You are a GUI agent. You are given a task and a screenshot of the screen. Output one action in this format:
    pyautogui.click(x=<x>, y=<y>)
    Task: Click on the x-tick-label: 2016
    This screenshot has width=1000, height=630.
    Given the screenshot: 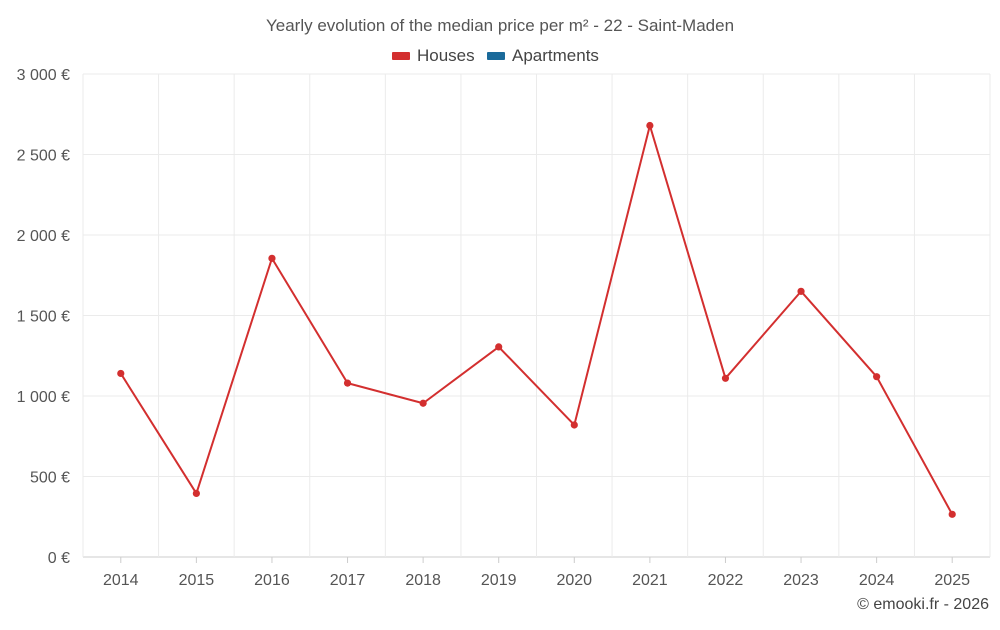 What is the action you would take?
    pyautogui.click(x=272, y=580)
    